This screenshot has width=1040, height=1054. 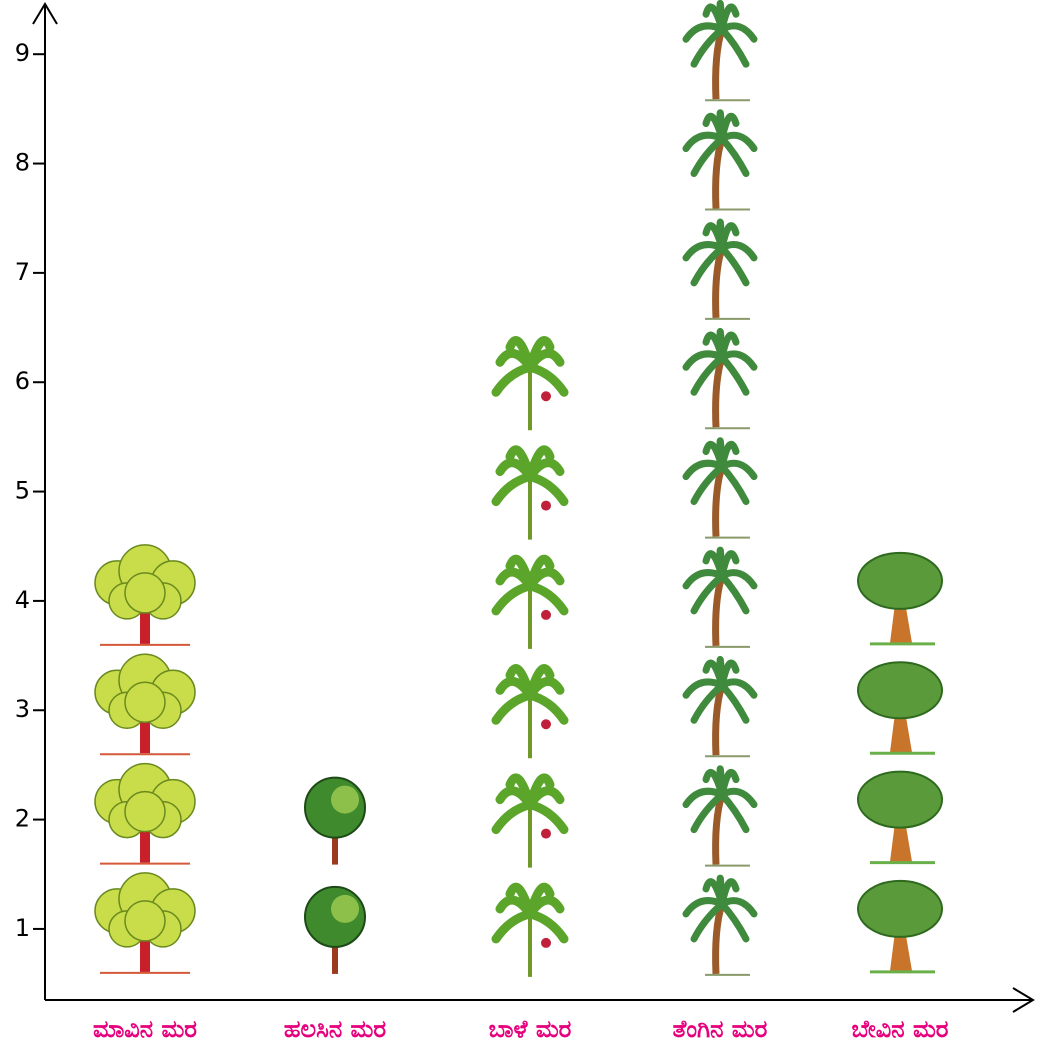 What do you see at coordinates (22, 928) in the screenshot?
I see `y-tick-label: 1` at bounding box center [22, 928].